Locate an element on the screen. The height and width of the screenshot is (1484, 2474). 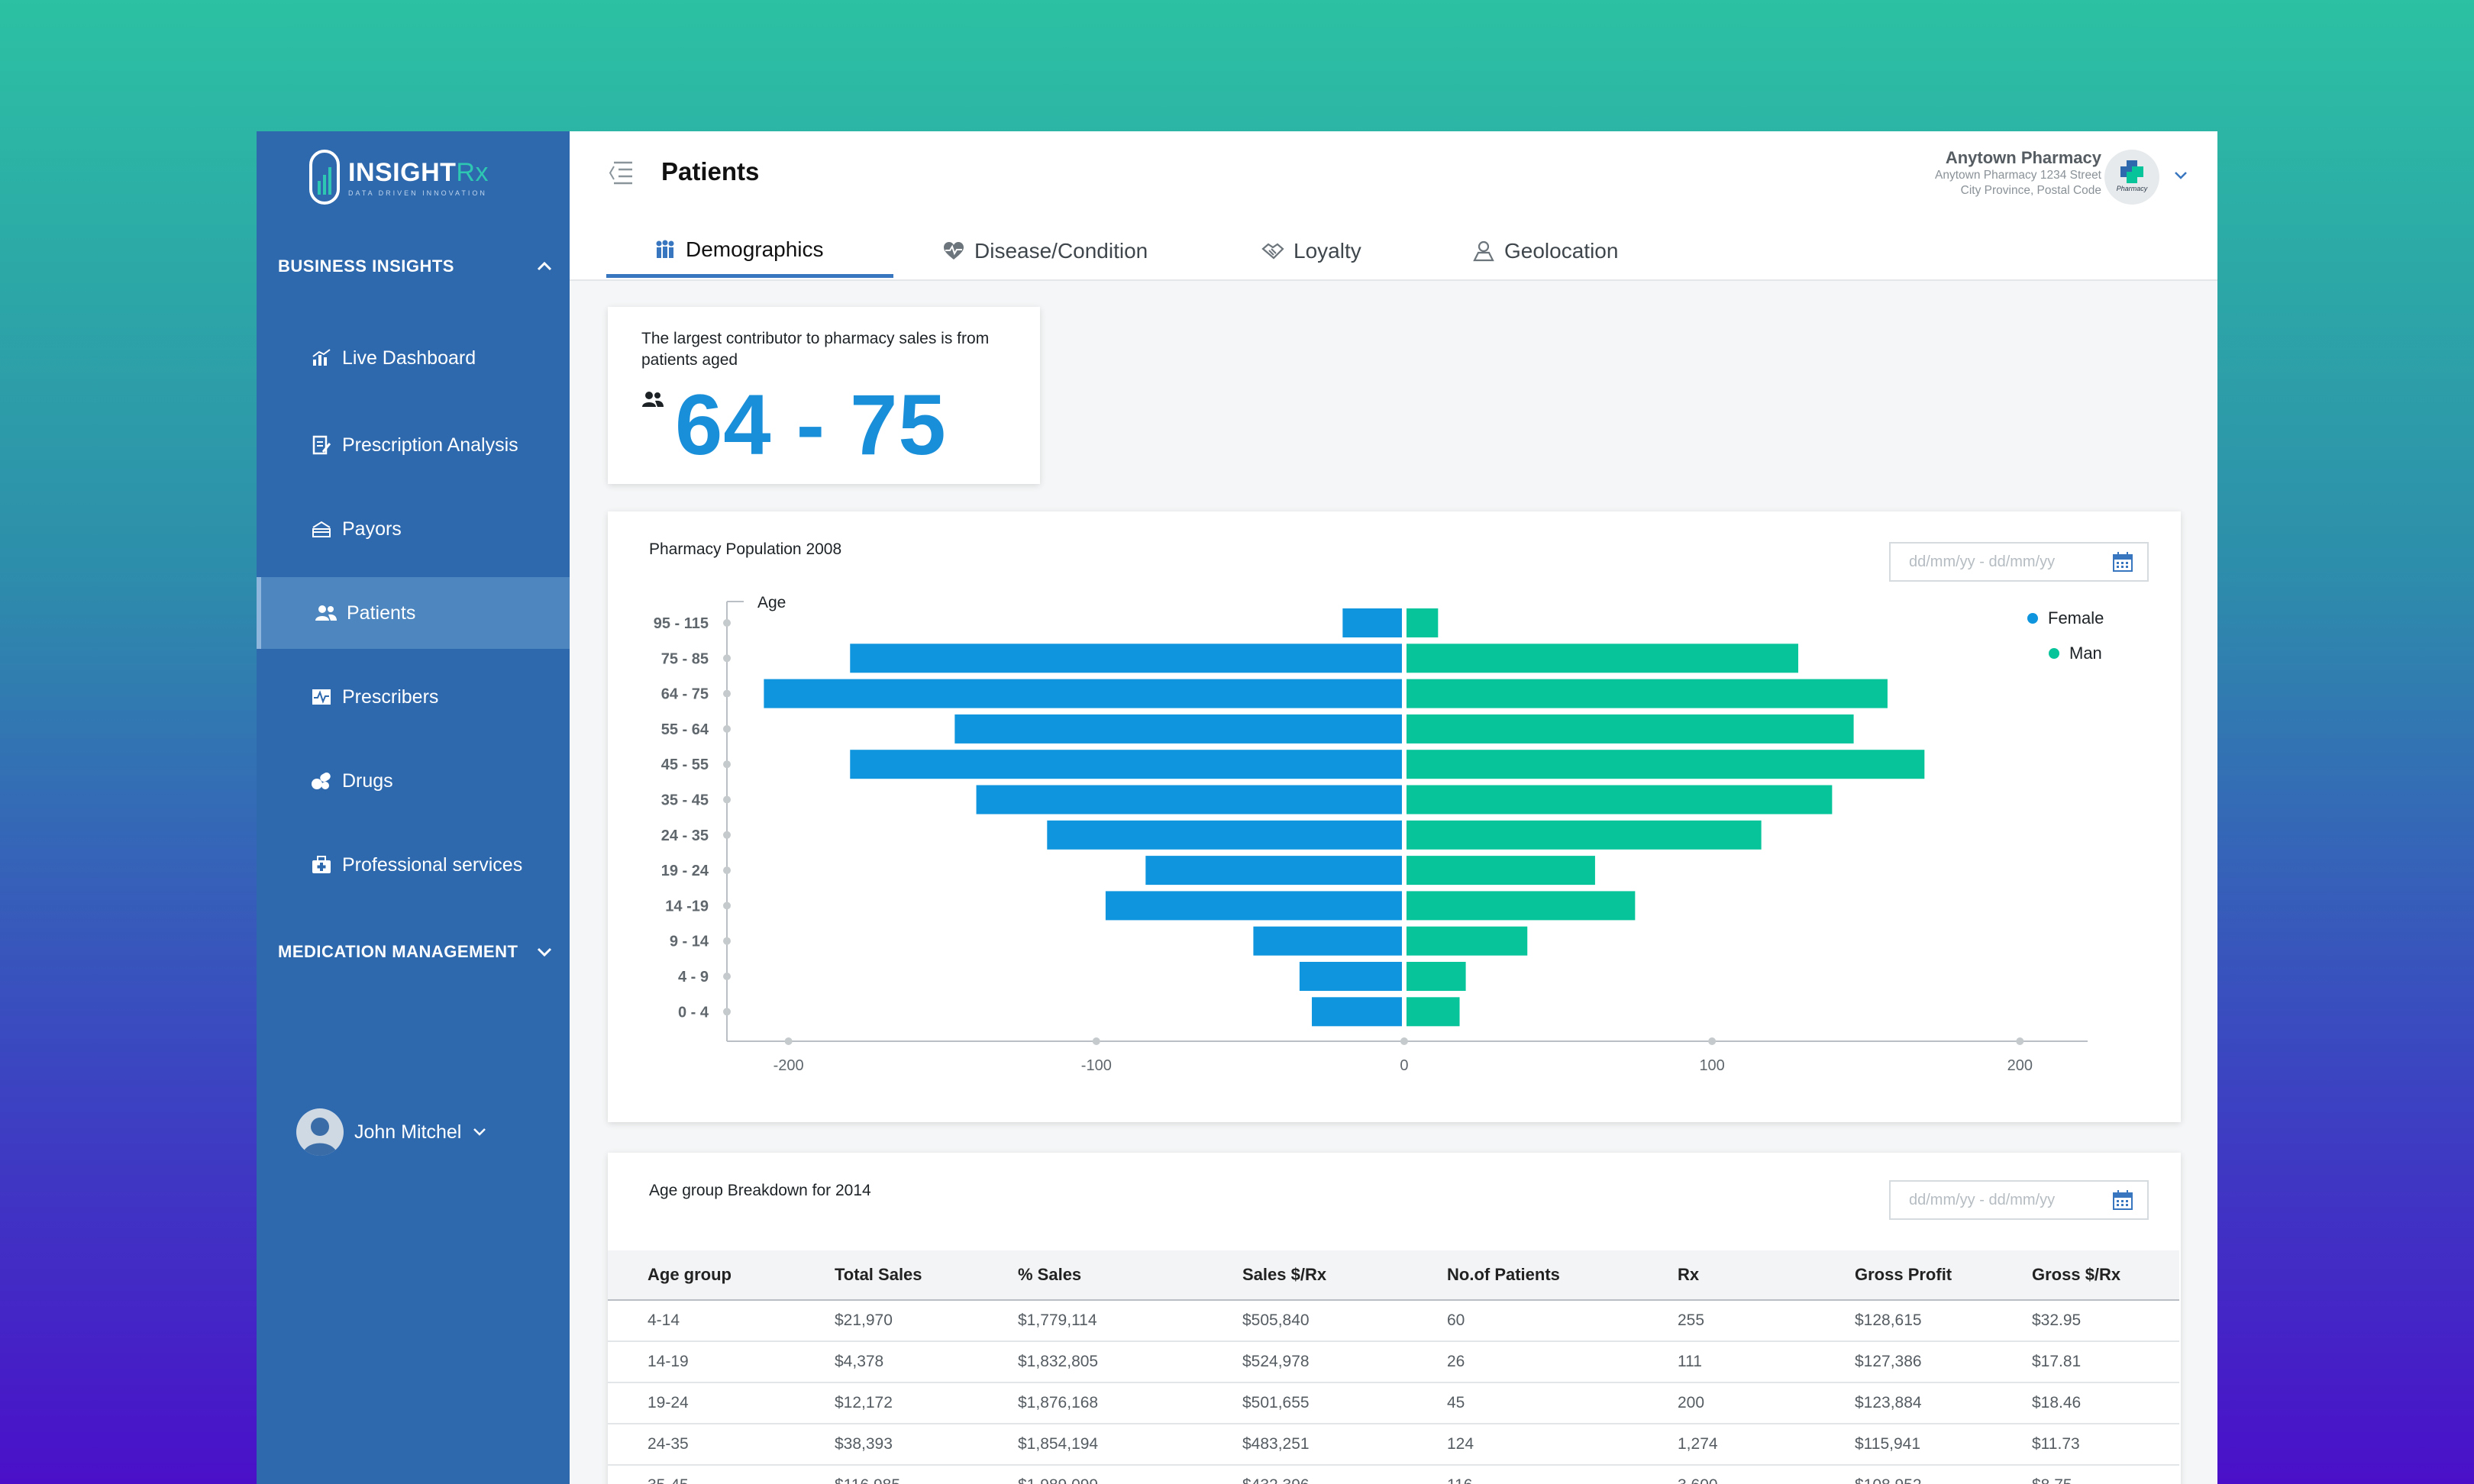
table-cell: $12,172 is located at coordinates (926, 1403).